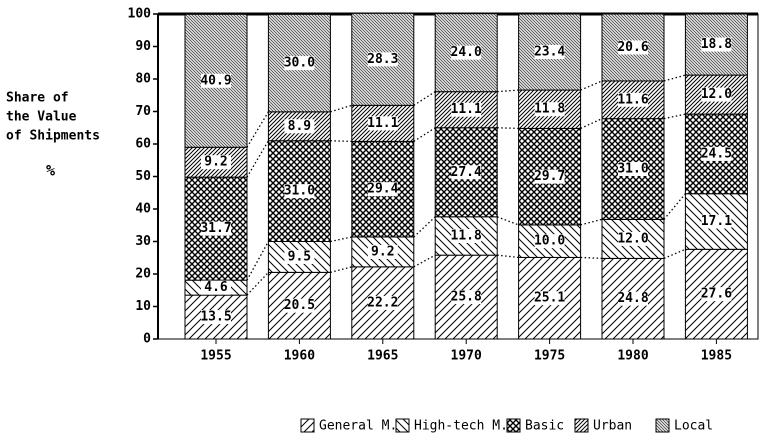  Describe the element at coordinates (549, 356) in the screenshot. I see `x-tick-label: 1975` at that location.